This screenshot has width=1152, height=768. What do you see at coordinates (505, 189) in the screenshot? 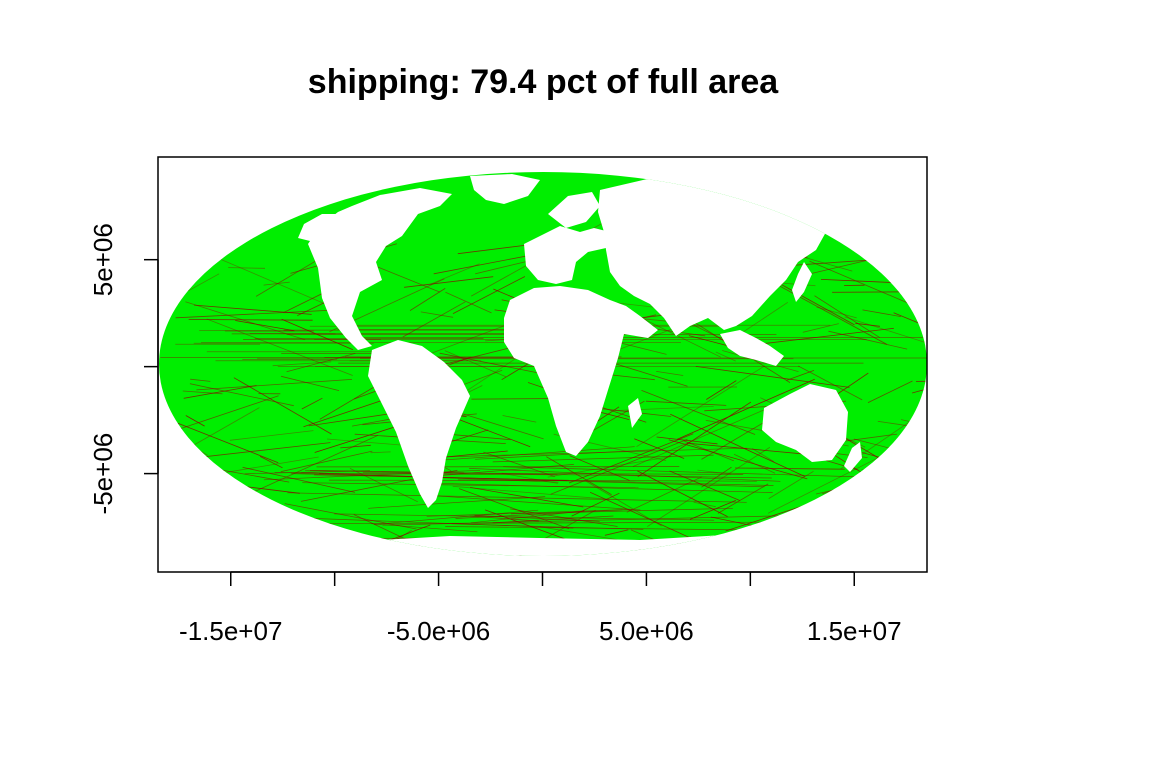
I see `greenland` at bounding box center [505, 189].